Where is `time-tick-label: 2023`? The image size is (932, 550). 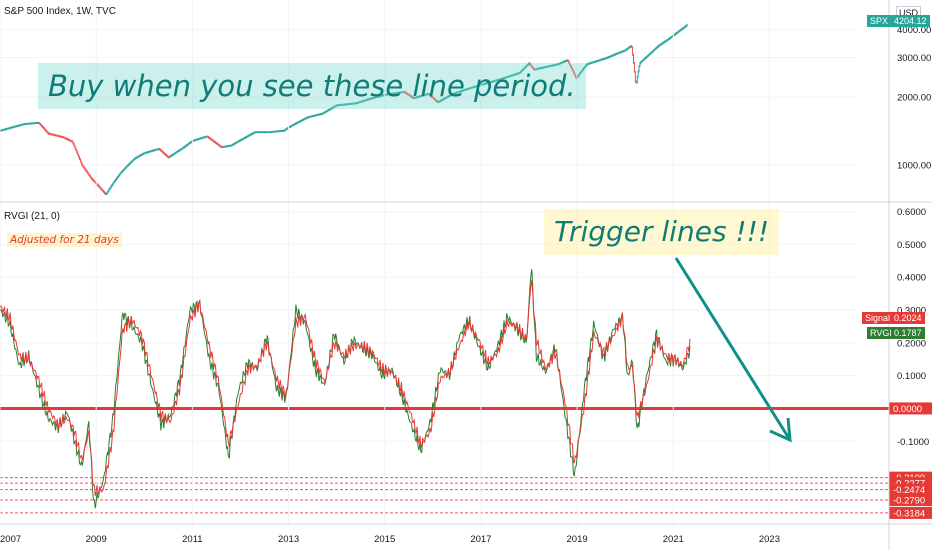 time-tick-label: 2023 is located at coordinates (769, 539).